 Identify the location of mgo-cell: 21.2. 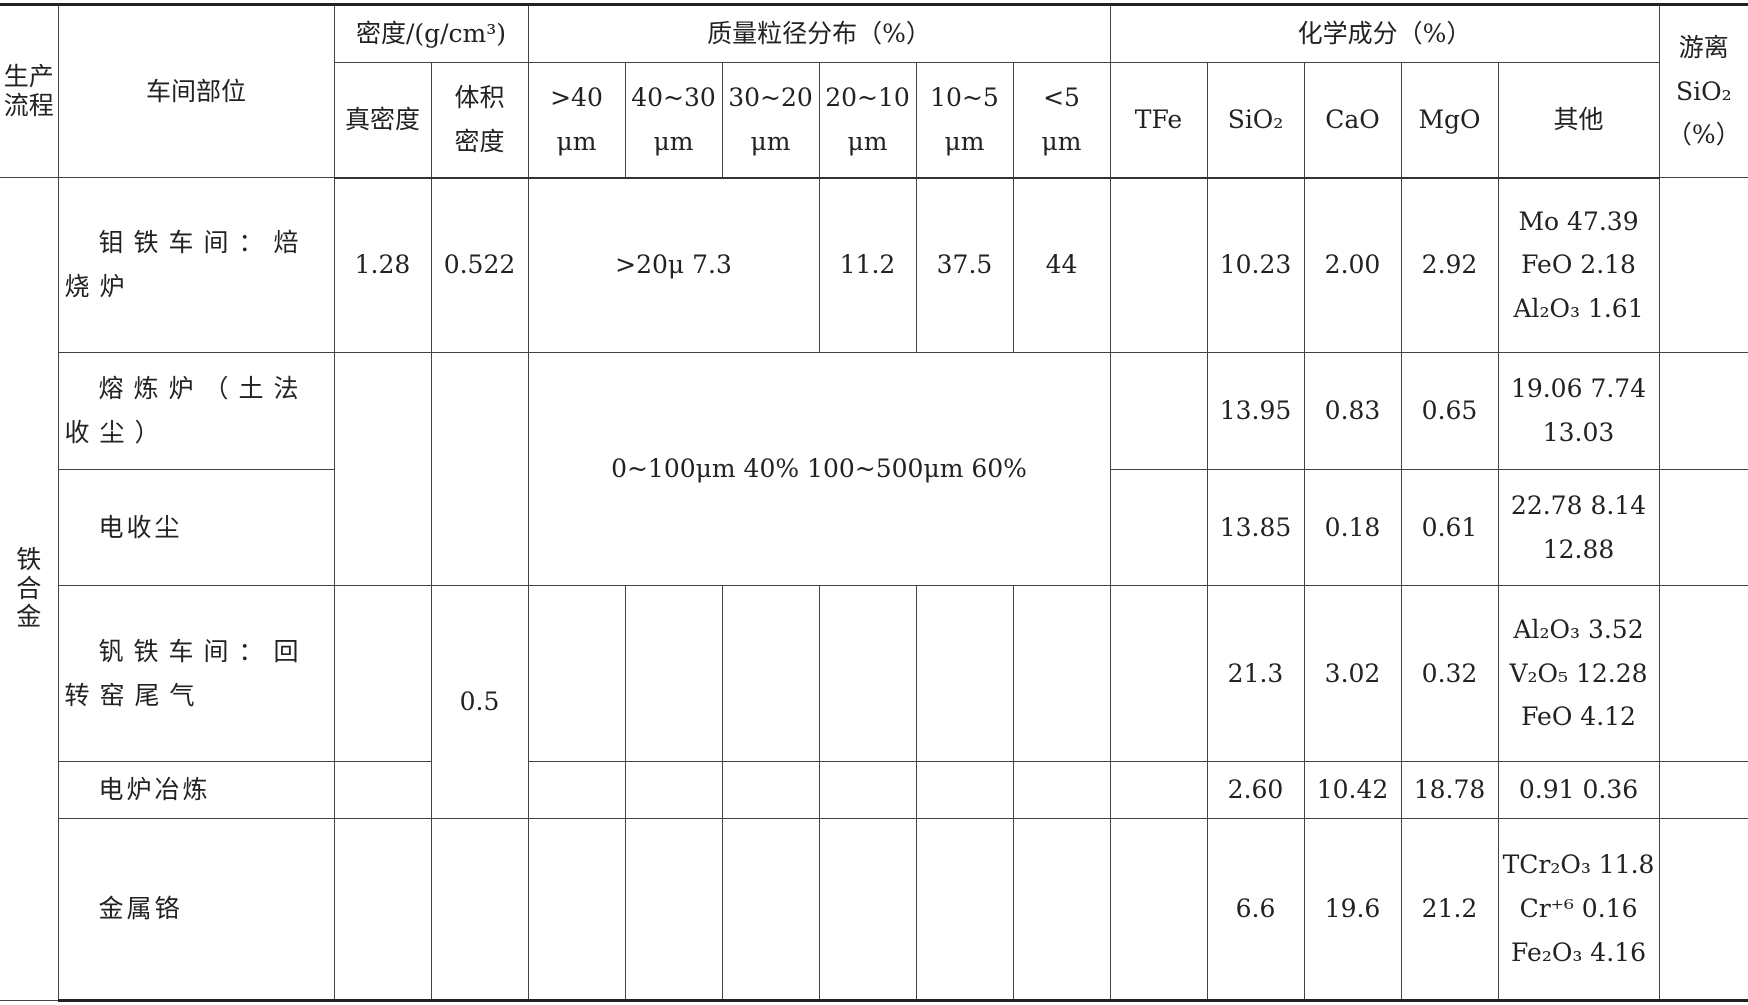
(1449, 910).